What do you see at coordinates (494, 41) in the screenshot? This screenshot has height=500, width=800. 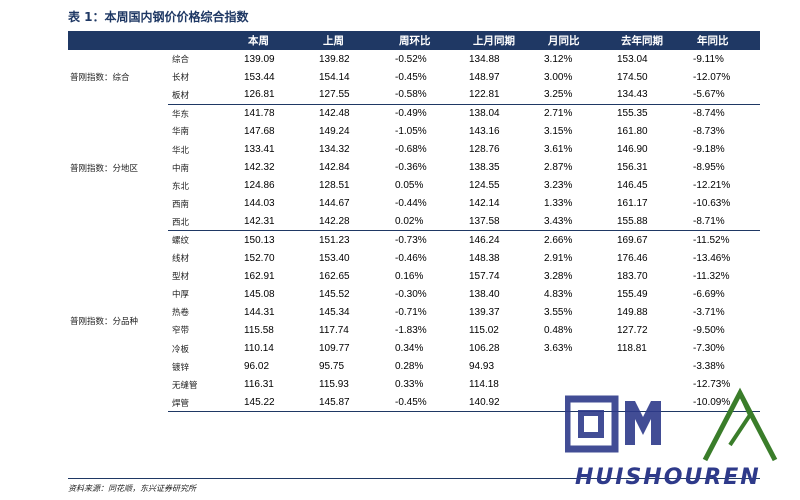 I see `header-last-month: 上月同期` at bounding box center [494, 41].